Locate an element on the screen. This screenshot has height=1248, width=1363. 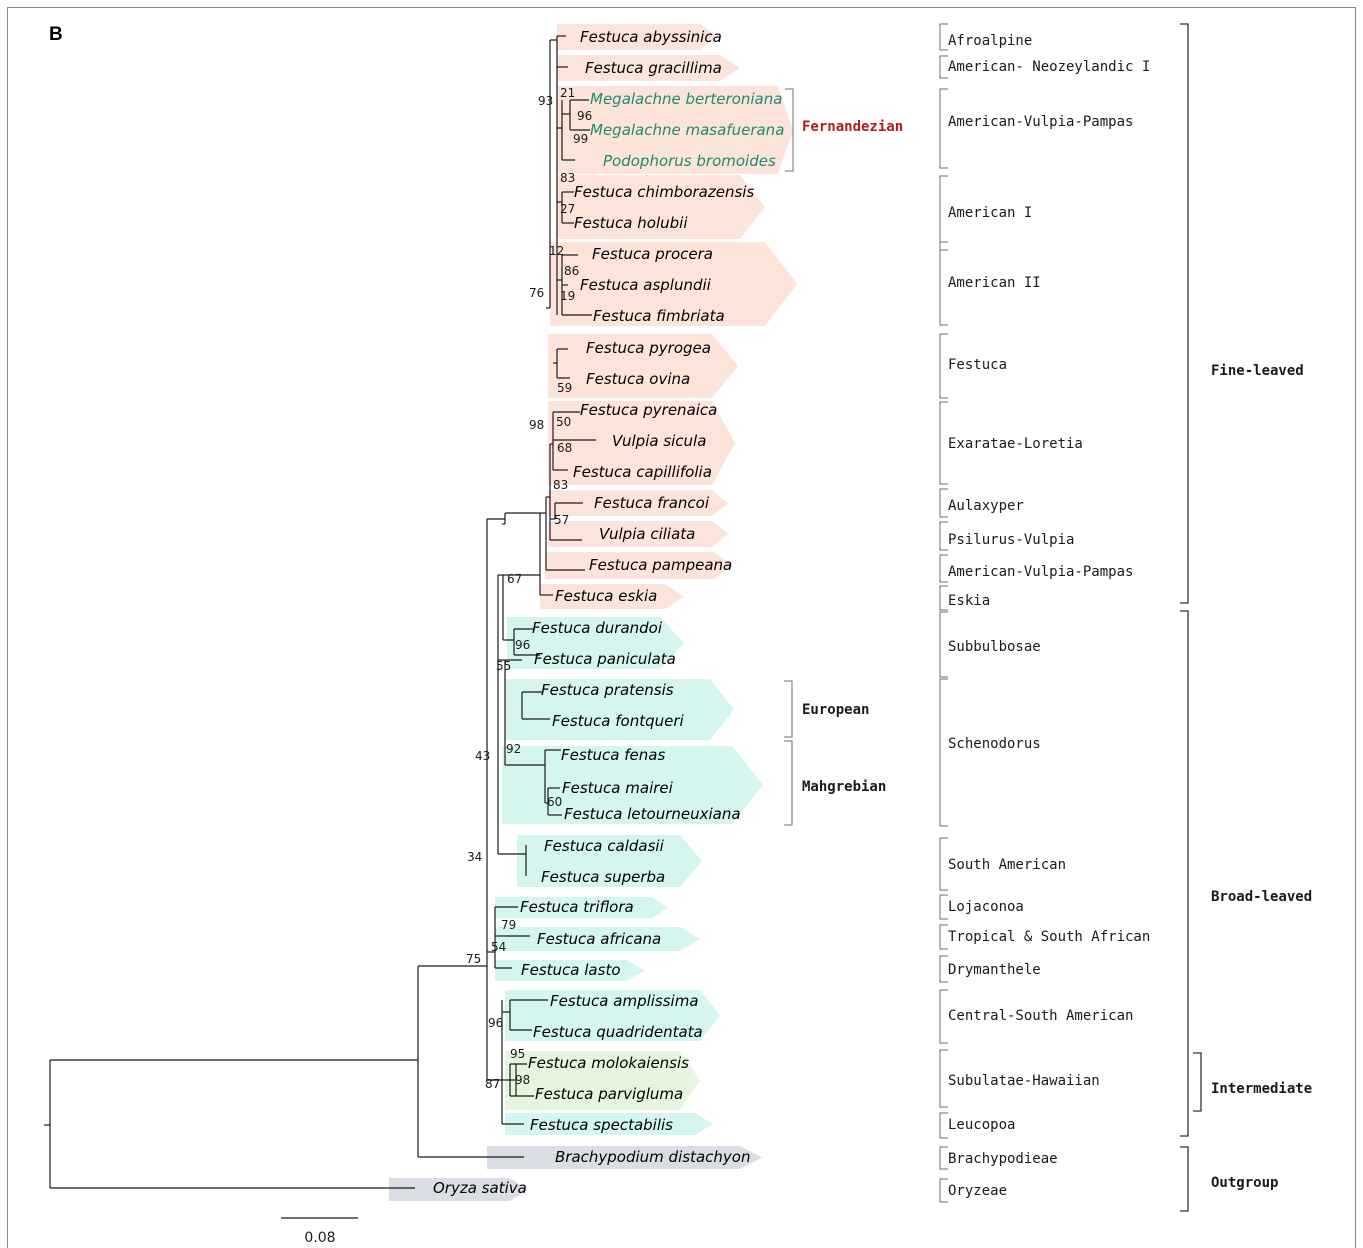
taxon-label: Festuca fontqueri is located at coordinates (618, 721).